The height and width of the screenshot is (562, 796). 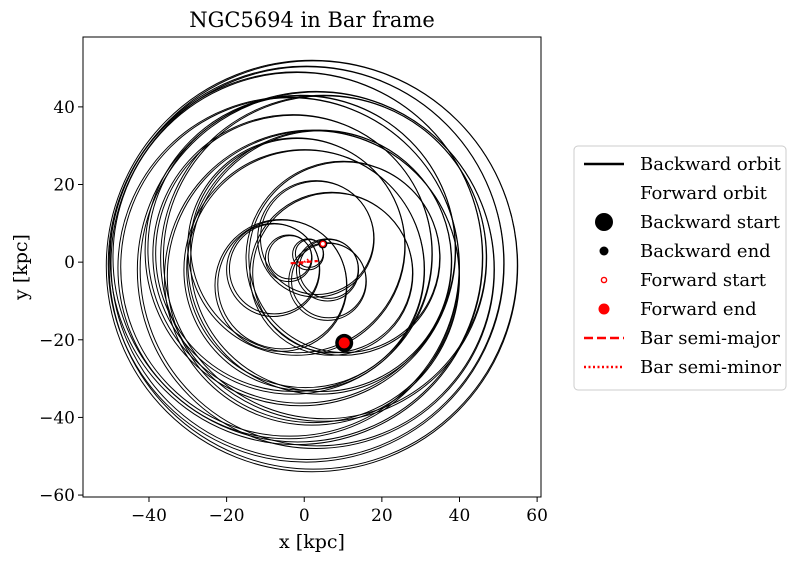 What do you see at coordinates (64, 108) in the screenshot?
I see `y-tick-label: 40` at bounding box center [64, 108].